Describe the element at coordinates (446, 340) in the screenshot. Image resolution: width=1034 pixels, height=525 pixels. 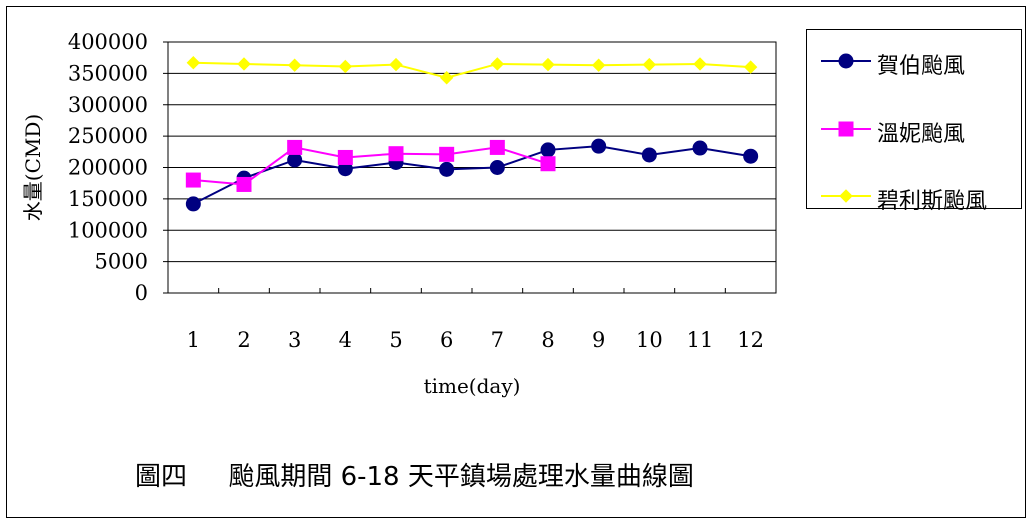
I see `x-tick-label: 6` at that location.